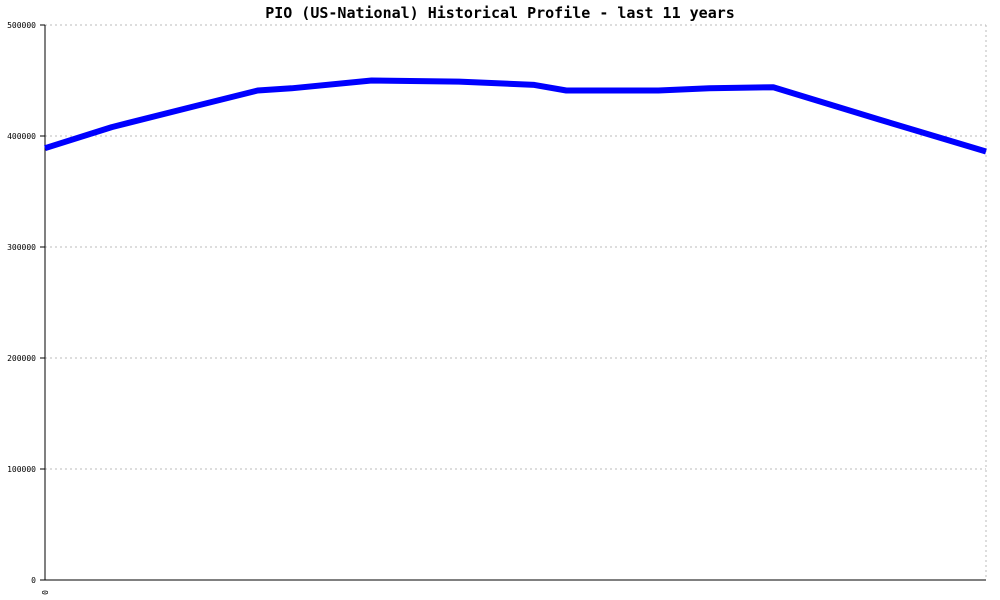 The height and width of the screenshot is (600, 1000). What do you see at coordinates (21, 303) in the screenshot?
I see `y-tick-labels: 0 100000 200000 300000 400000 500000` at bounding box center [21, 303].